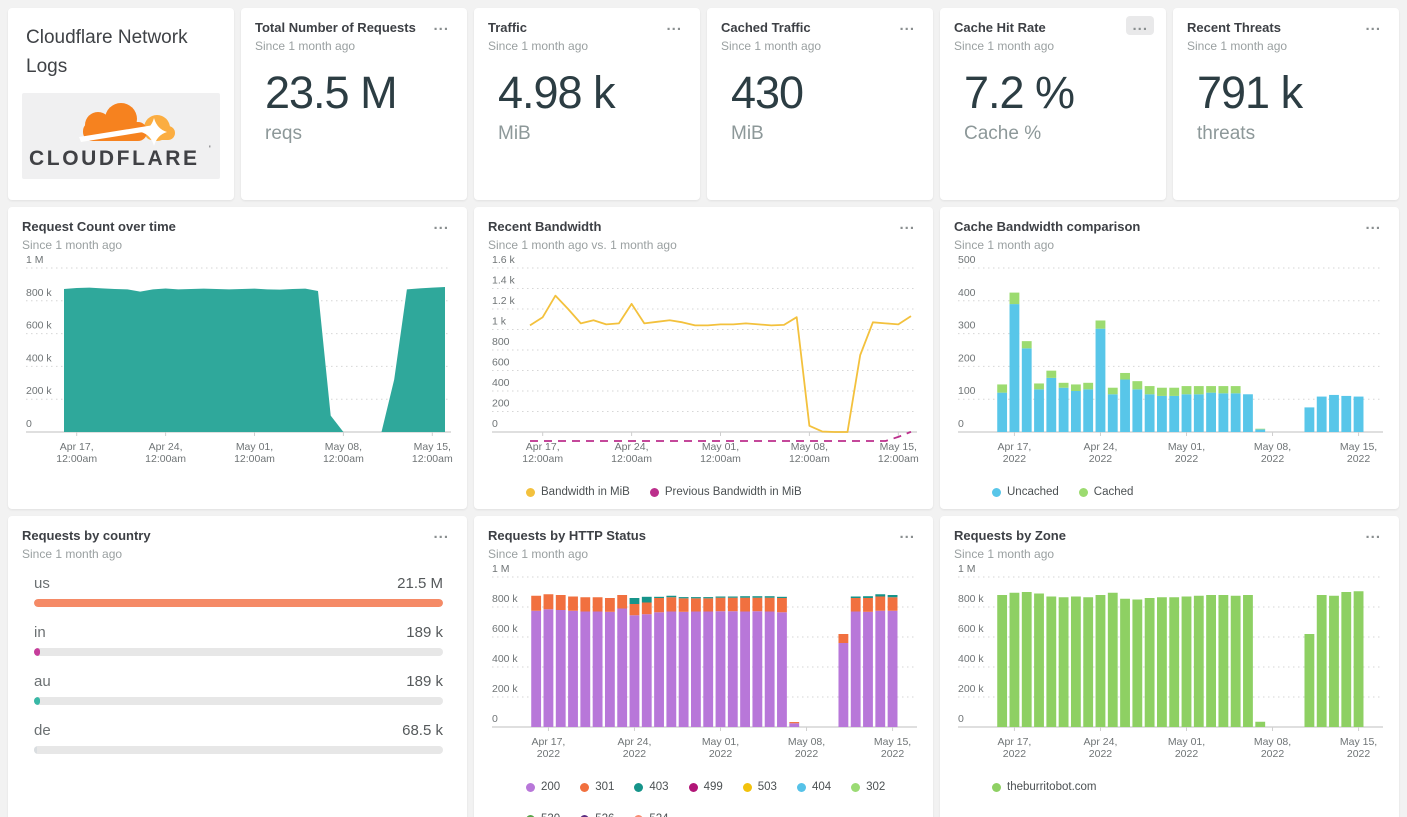 The height and width of the screenshot is (817, 1407). What do you see at coordinates (1234, 27) in the screenshot?
I see `panel-title: Recent Threats` at bounding box center [1234, 27].